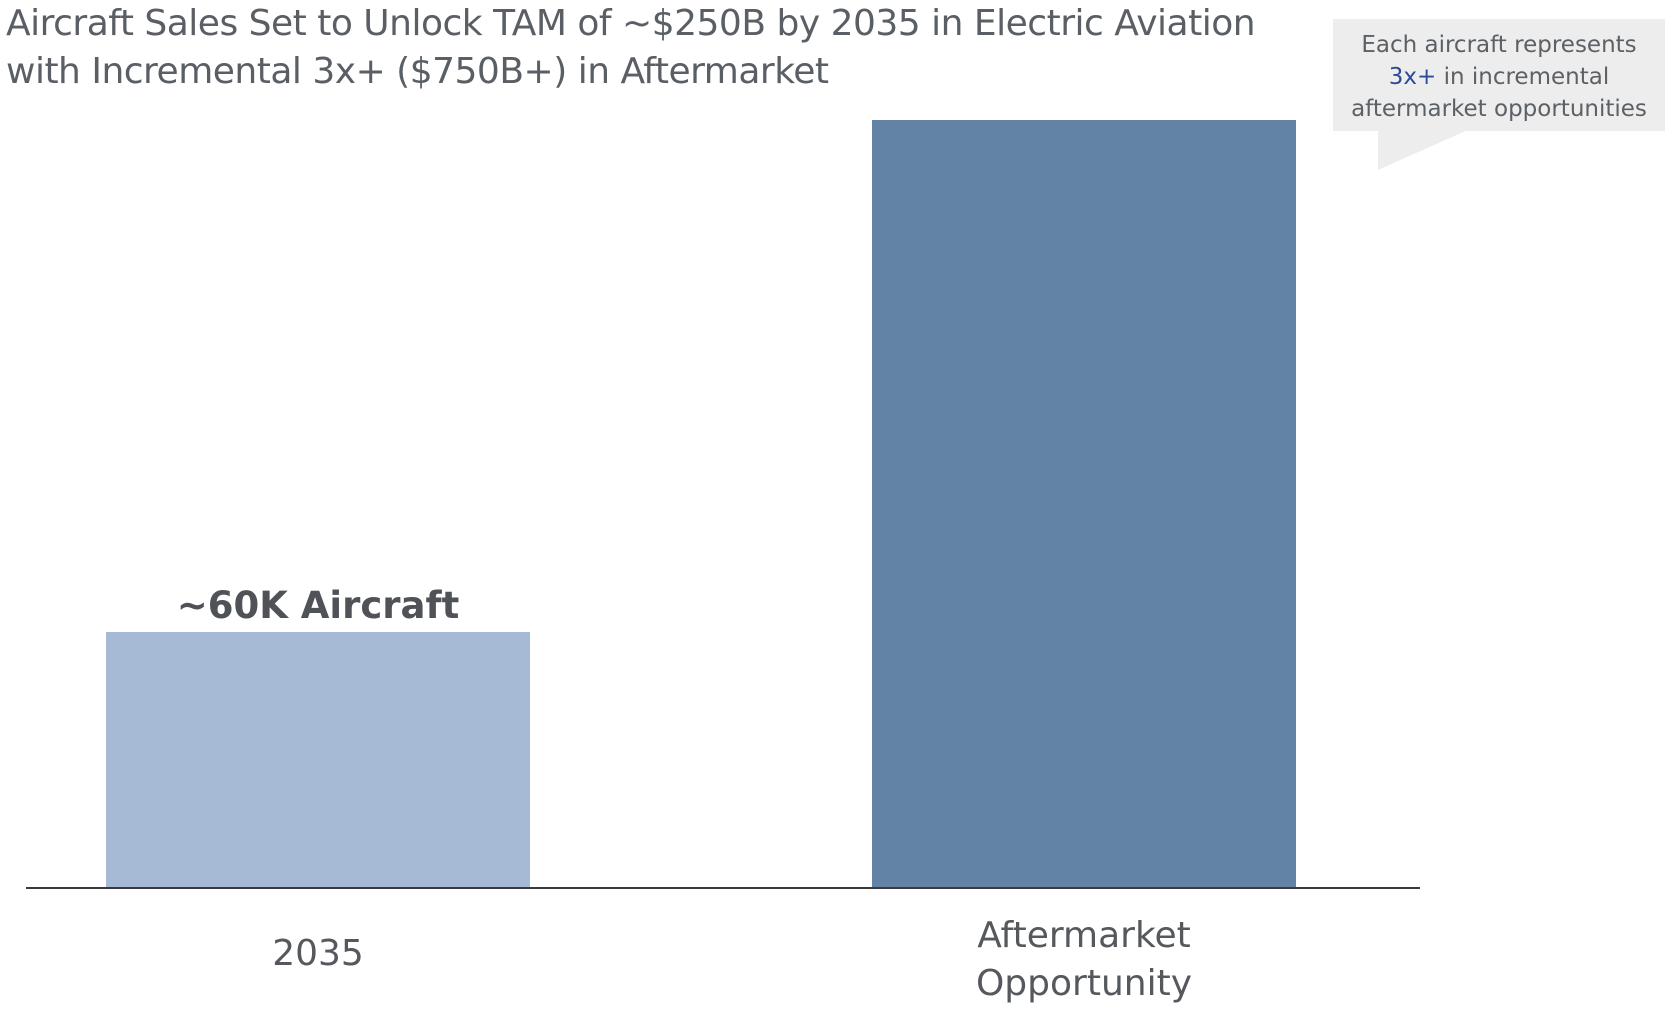 Image resolution: width=1667 pixels, height=1012 pixels. I want to click on callout-line-3: aftermarket opportunities, so click(1499, 109).